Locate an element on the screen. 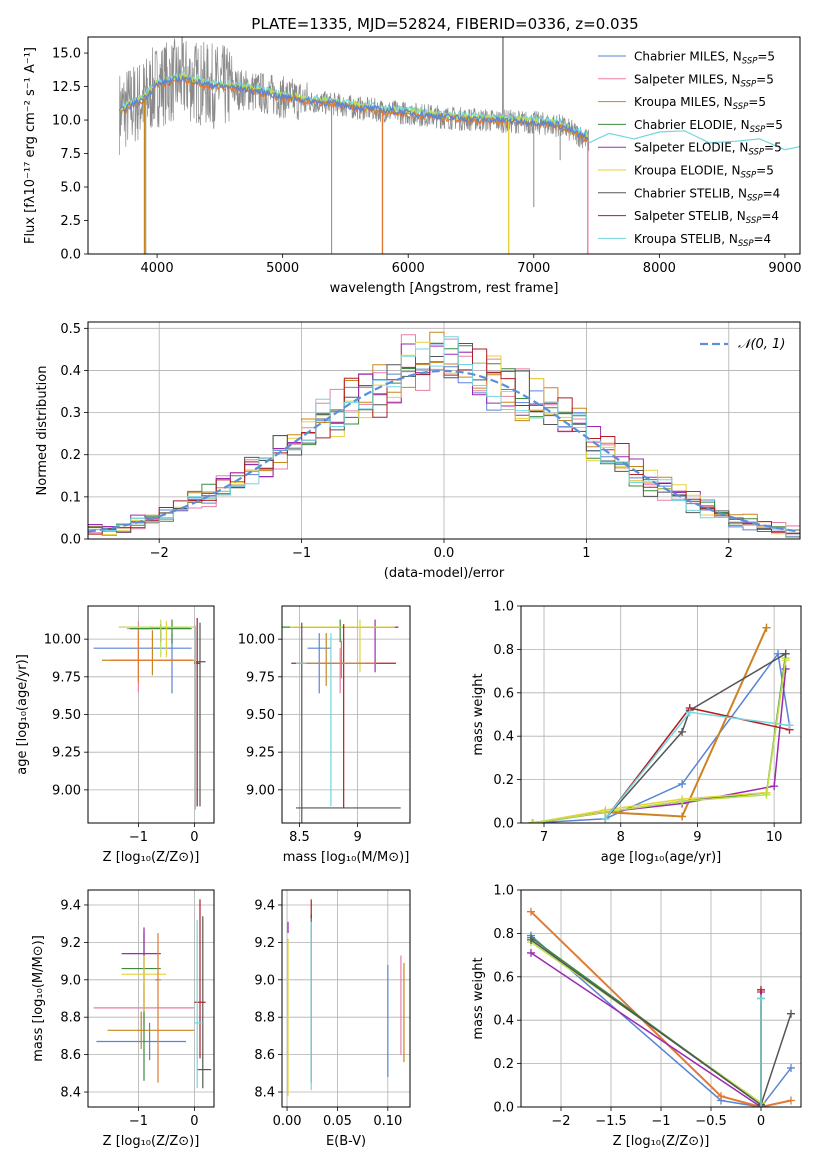  massweight_vs_Z-ytick-label: 0.0 is located at coordinates (503, 1108).